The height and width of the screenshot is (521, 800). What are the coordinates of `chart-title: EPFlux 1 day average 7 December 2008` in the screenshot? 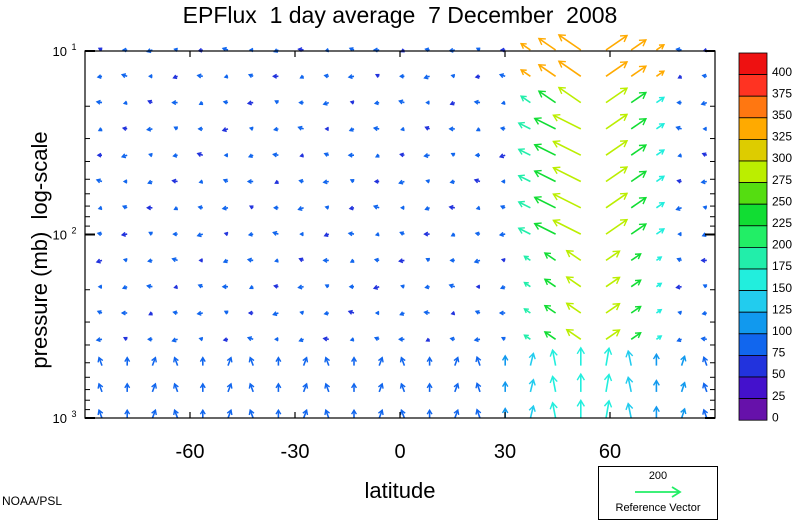 It's located at (400, 15).